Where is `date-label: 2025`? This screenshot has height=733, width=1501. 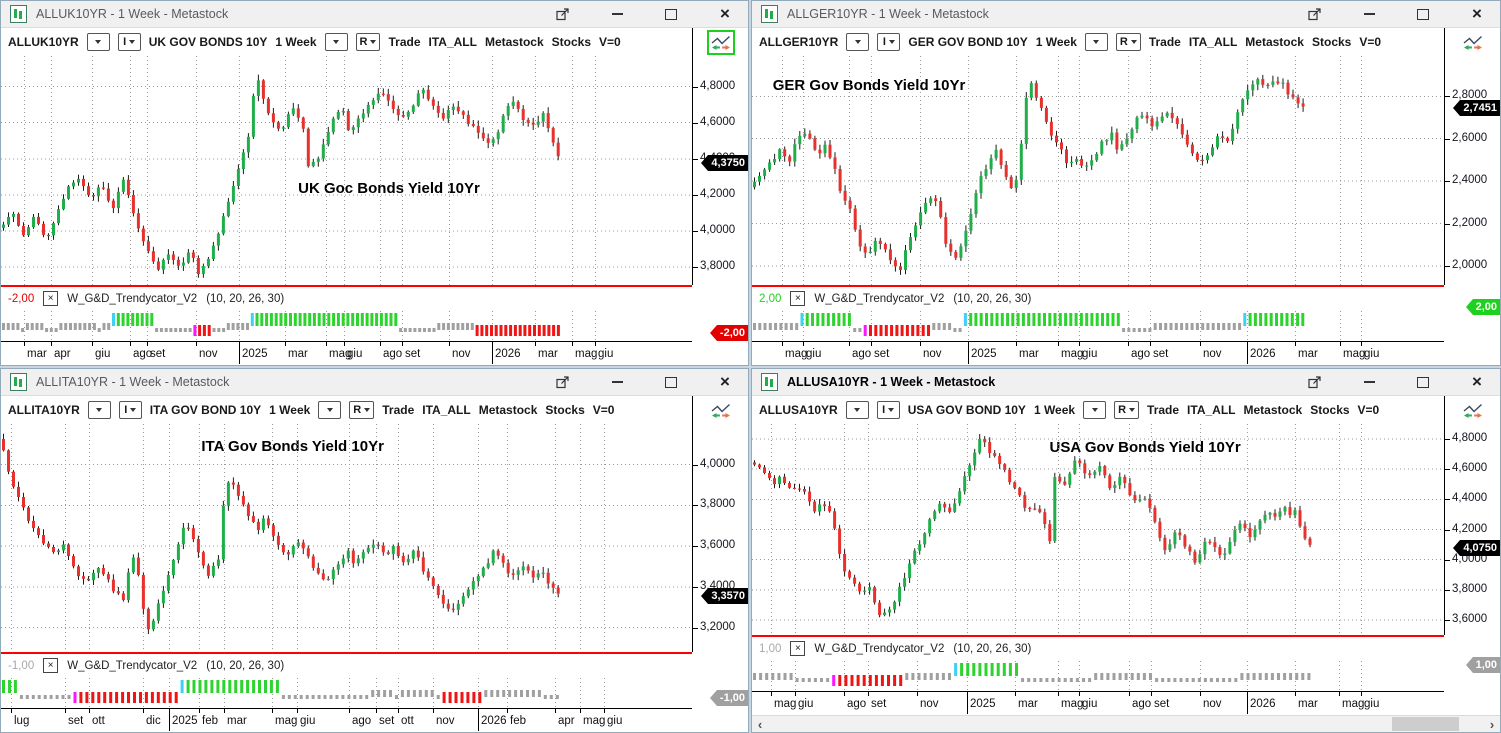 date-label: 2025 is located at coordinates (984, 354).